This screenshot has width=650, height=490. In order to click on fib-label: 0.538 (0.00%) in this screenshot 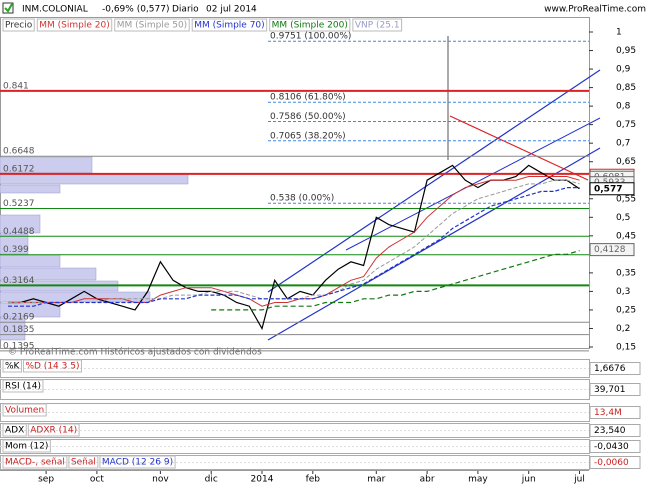, I will do `click(302, 199)`.